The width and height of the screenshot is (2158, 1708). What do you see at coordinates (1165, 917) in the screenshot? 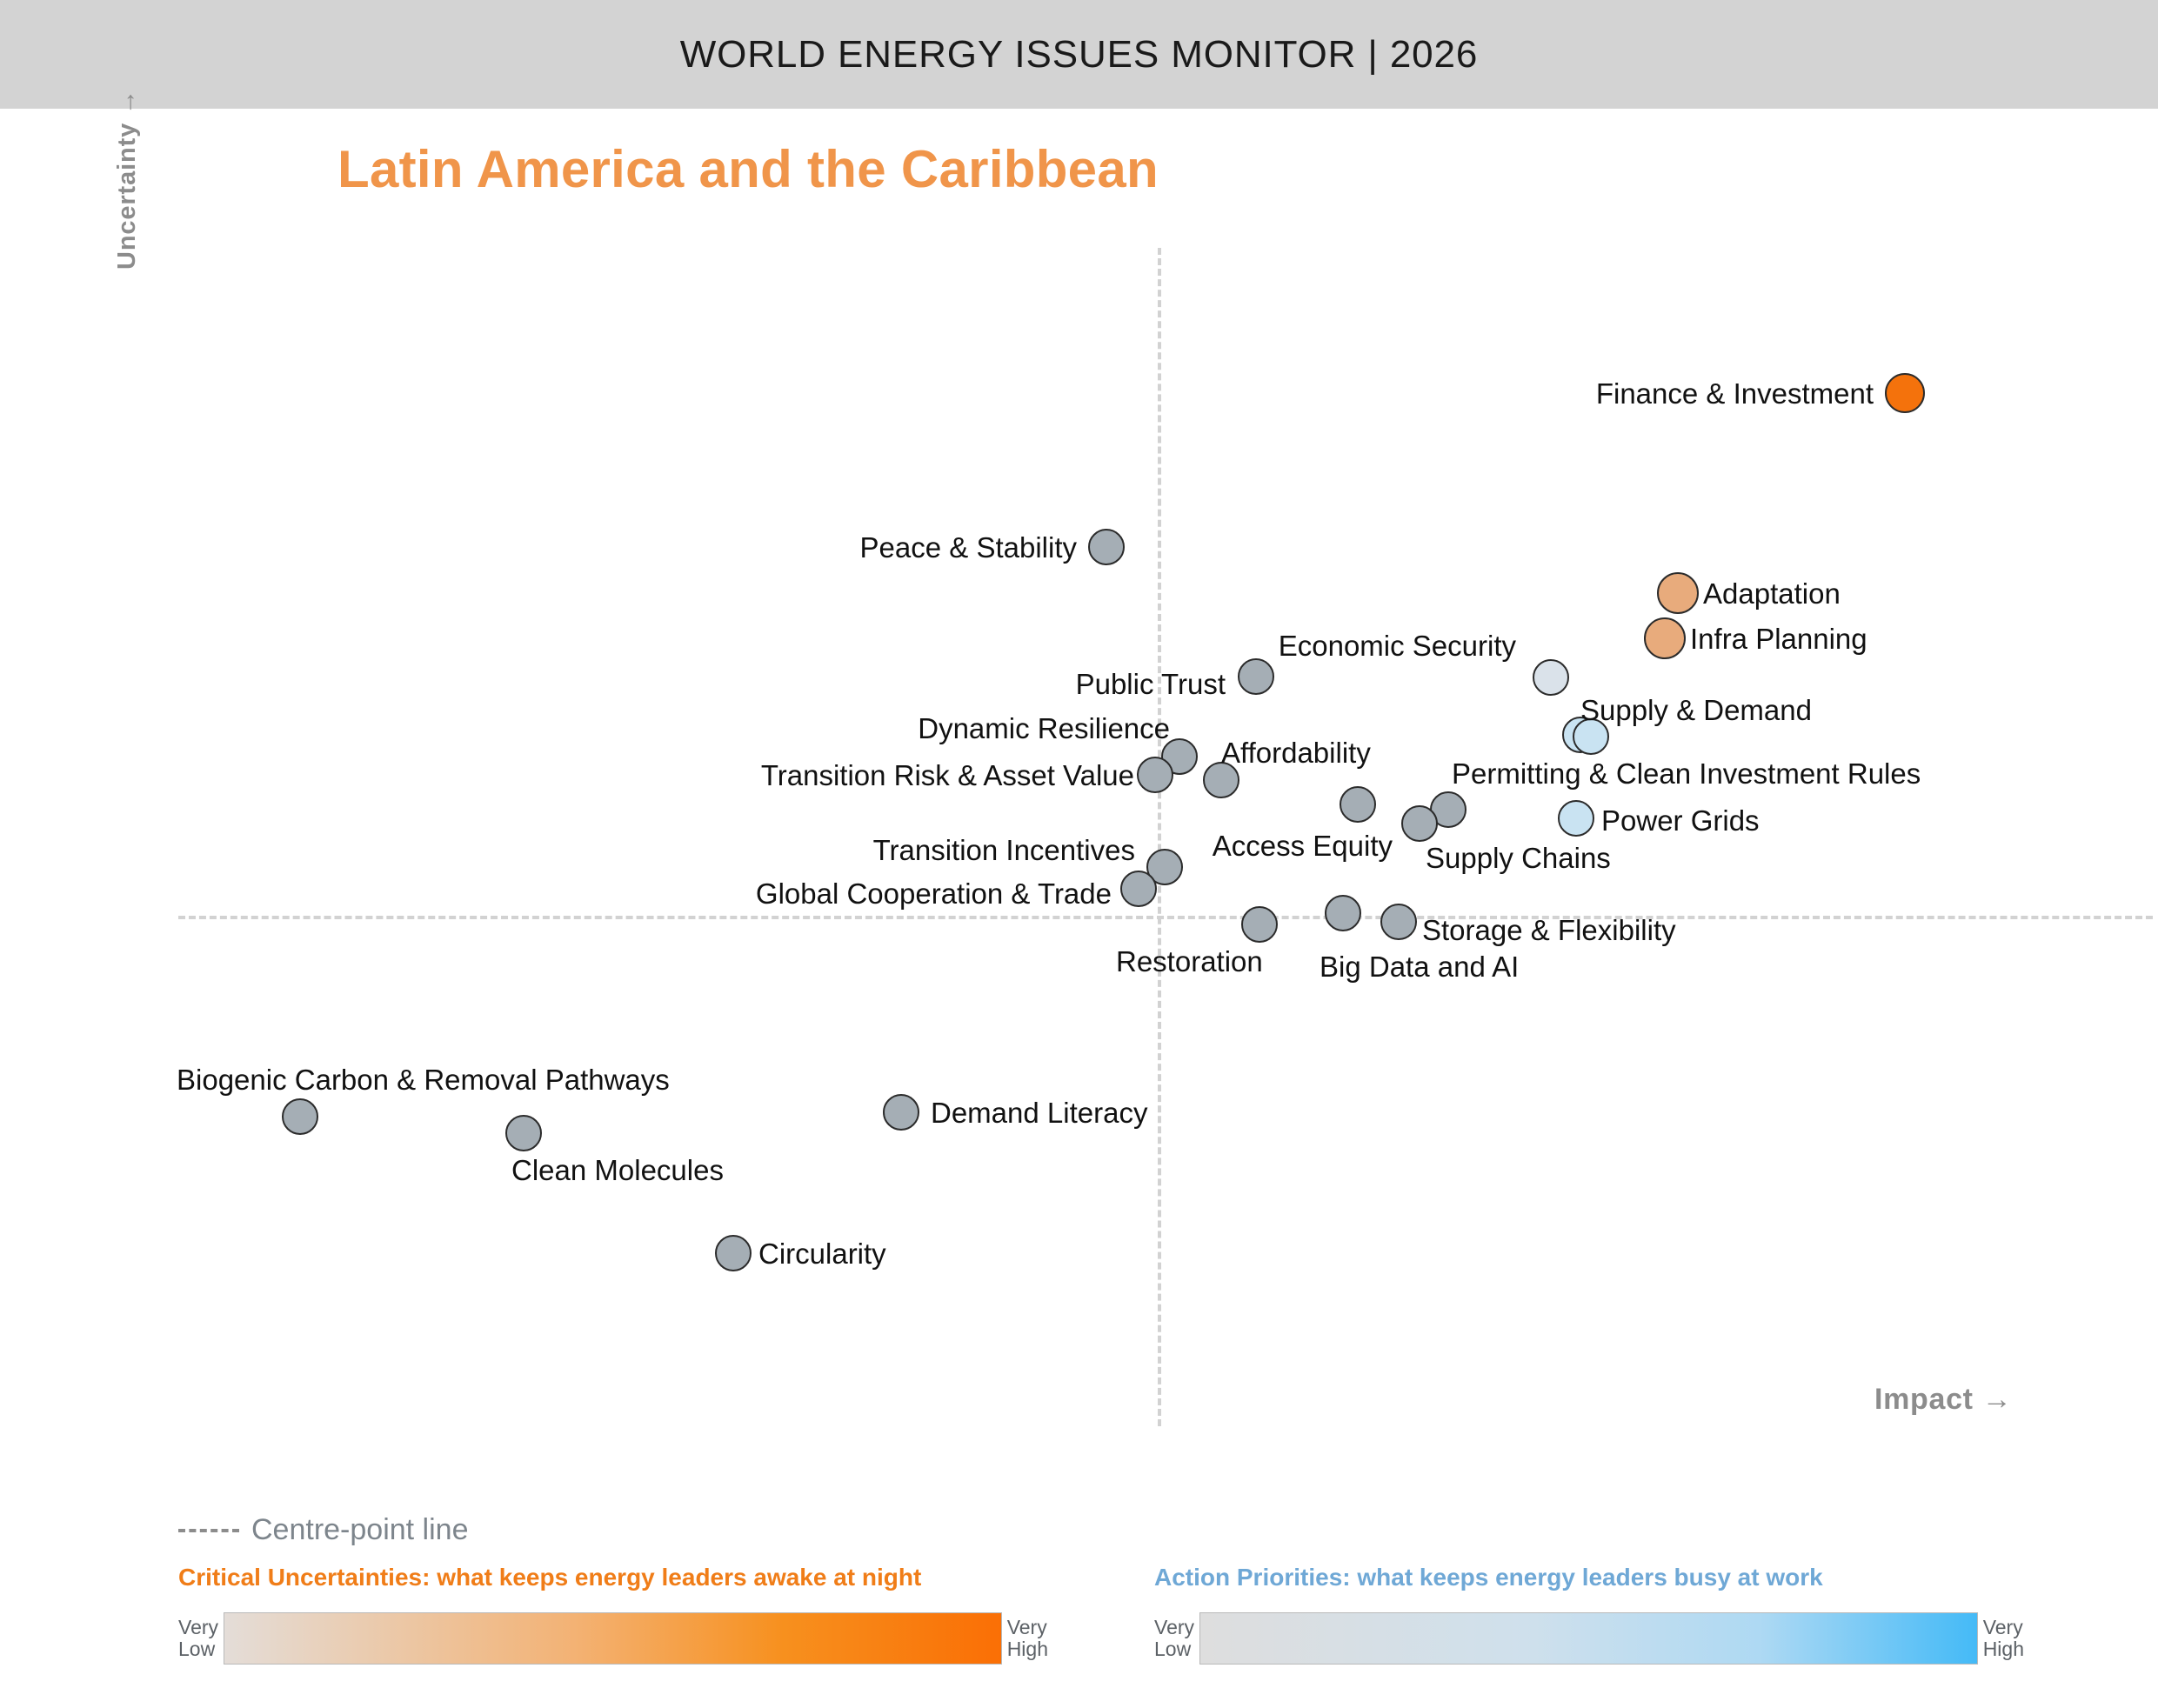
I see `horizontal-centre-point-line` at bounding box center [1165, 917].